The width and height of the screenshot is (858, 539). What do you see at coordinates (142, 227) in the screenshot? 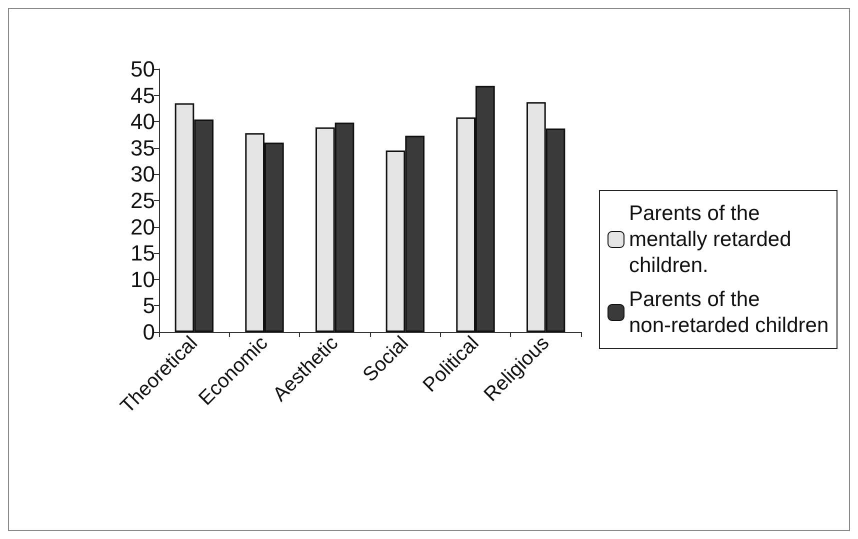
I see `y-tick-label: 20` at bounding box center [142, 227].